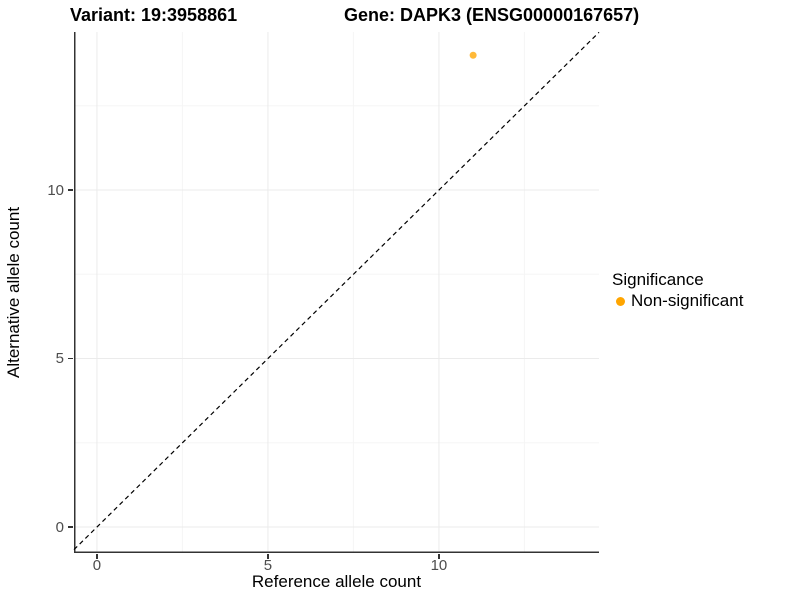 The width and height of the screenshot is (800, 600). I want to click on legend-entry-label: Non-significant, so click(687, 300).